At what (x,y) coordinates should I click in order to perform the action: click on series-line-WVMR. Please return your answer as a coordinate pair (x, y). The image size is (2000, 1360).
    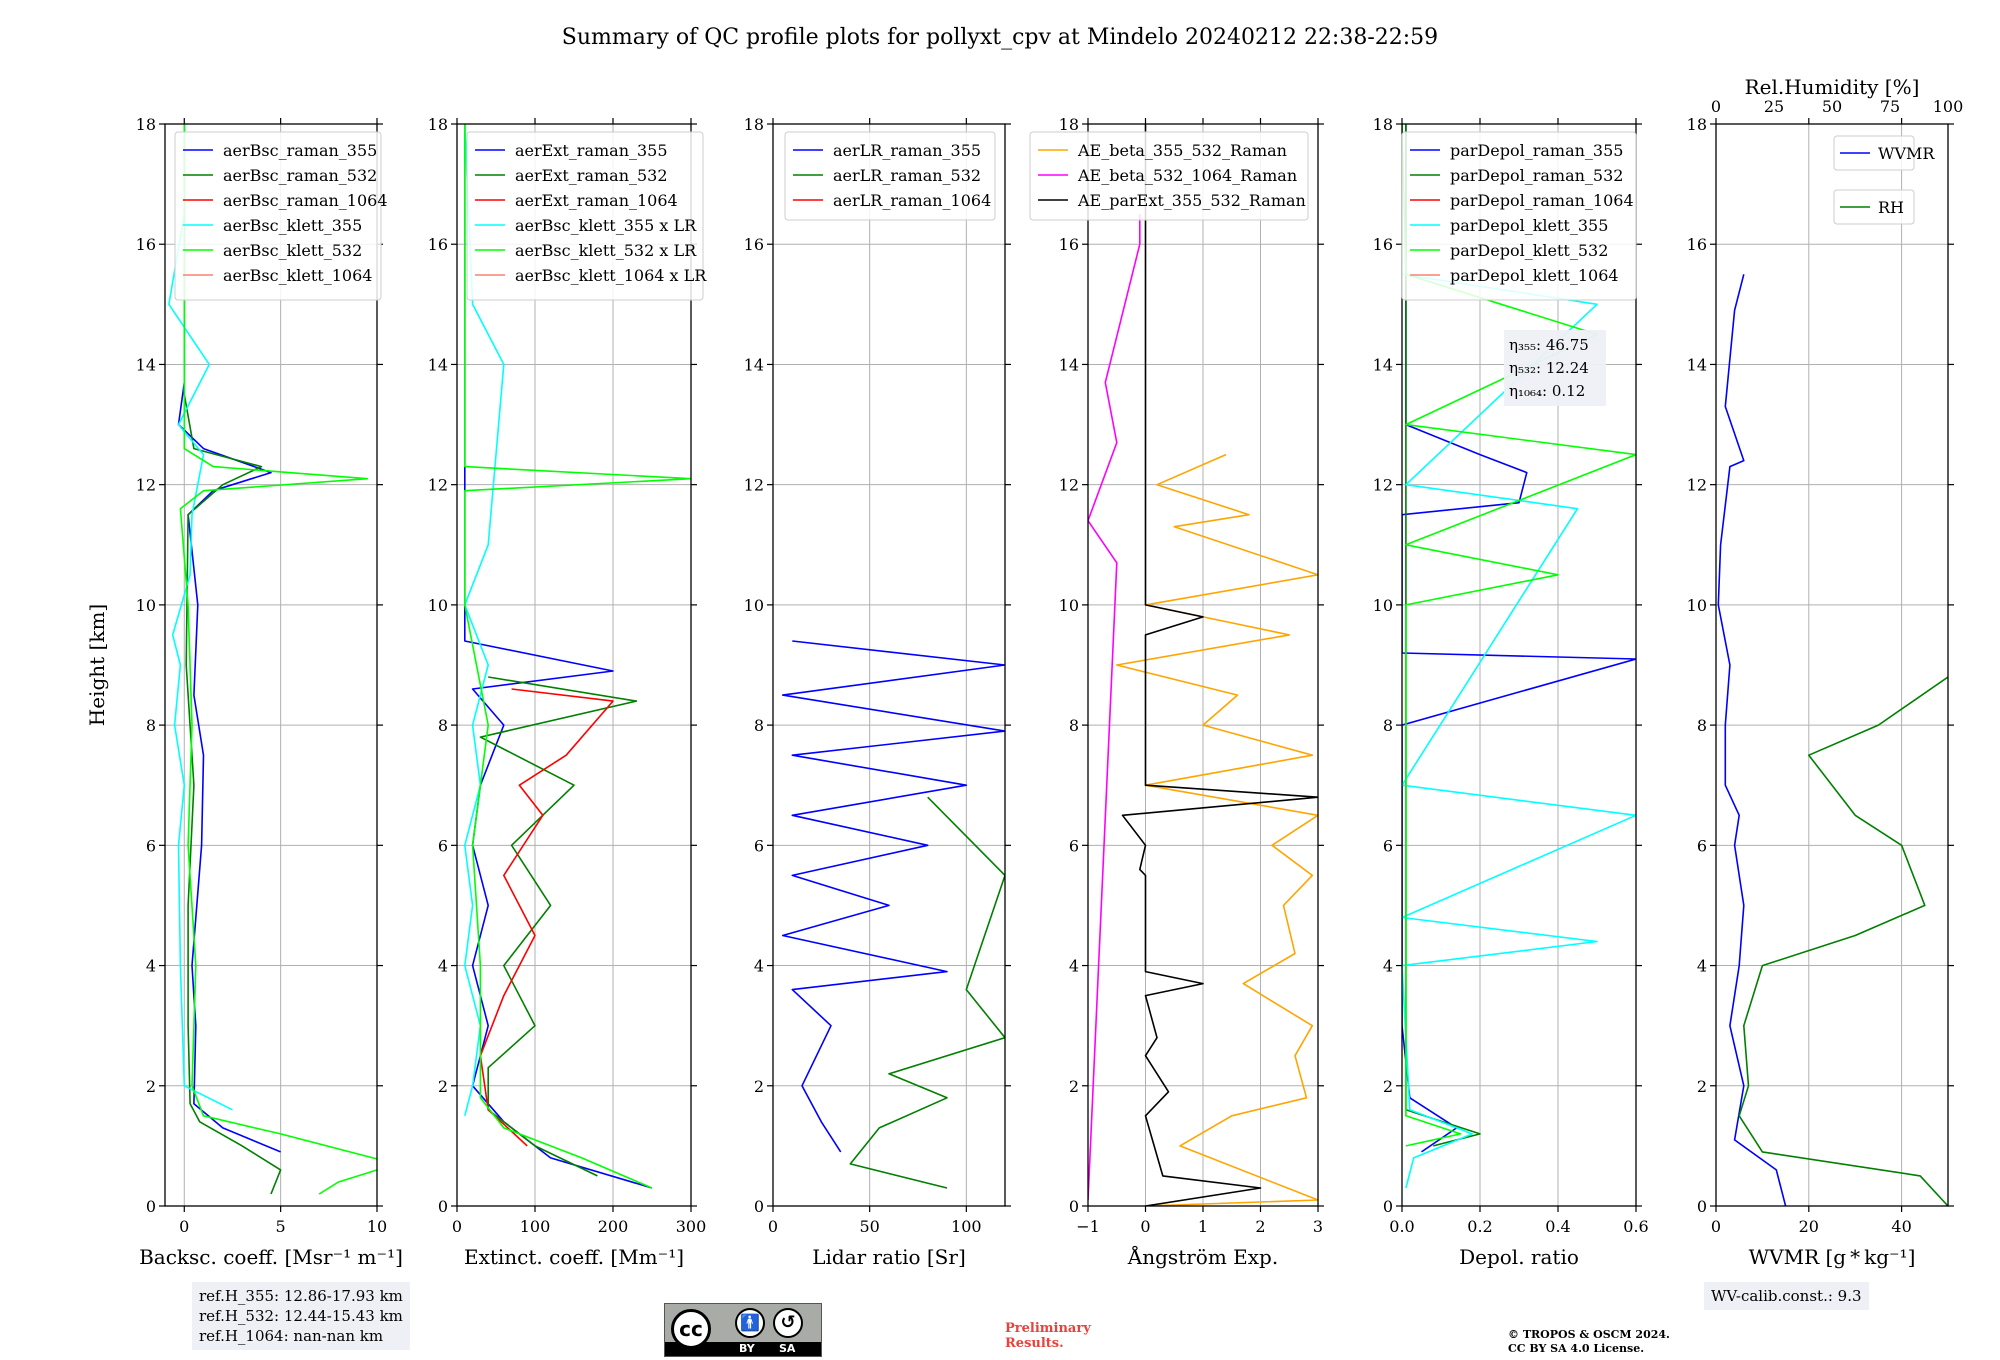
    Looking at the image, I should click on (1752, 740).